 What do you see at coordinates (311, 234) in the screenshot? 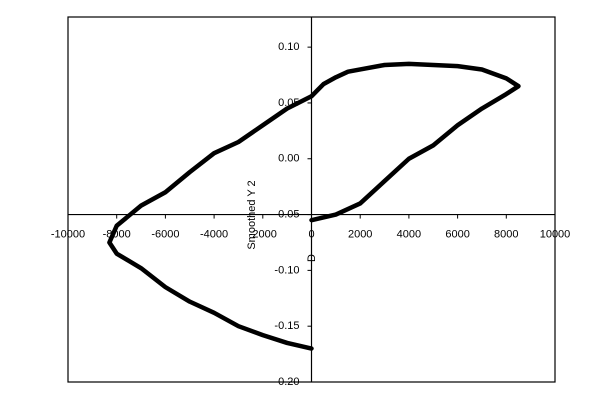
I see `x-tick-label: 0` at bounding box center [311, 234].